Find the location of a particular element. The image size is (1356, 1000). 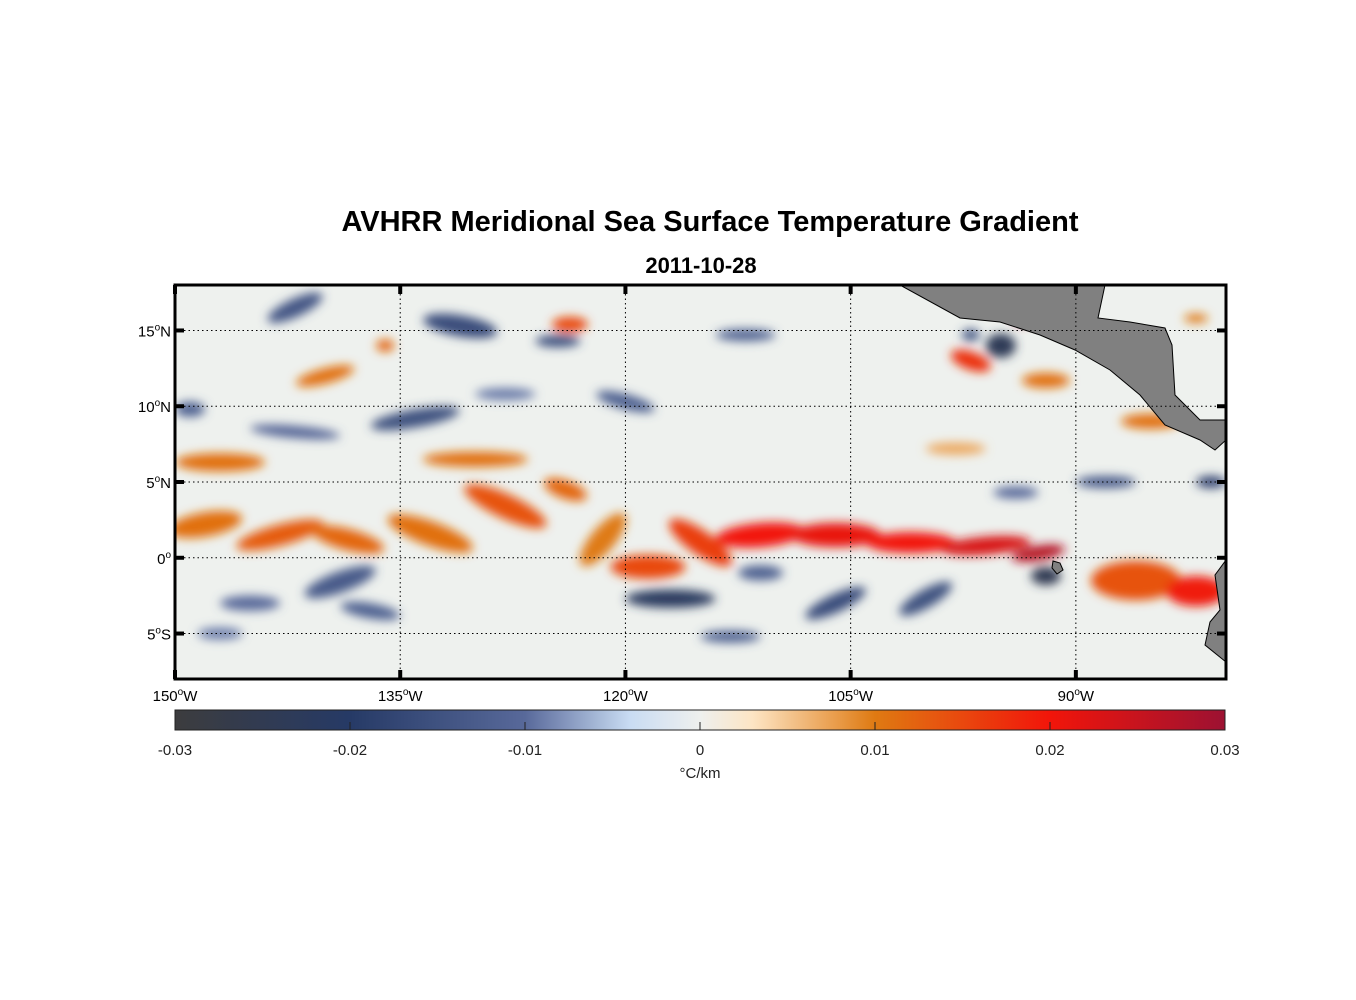

colorbar-tick-label: 0 is located at coordinates (700, 750).